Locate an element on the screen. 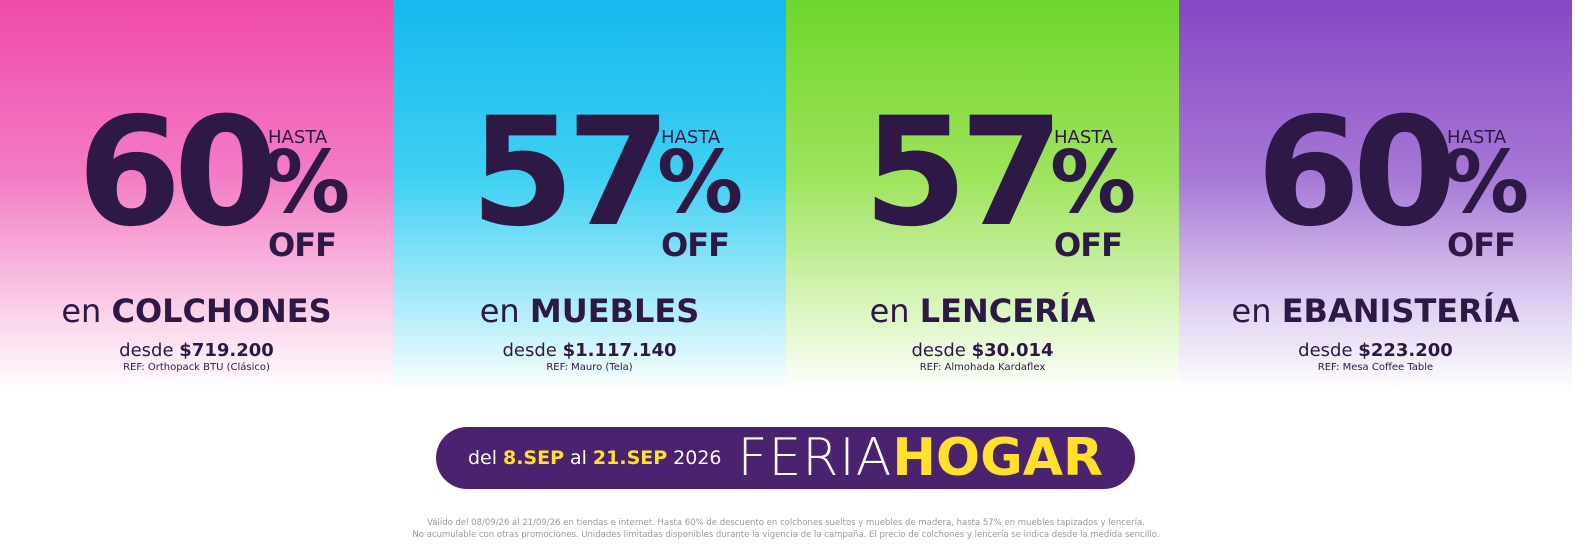  price-line: desde $223.200 is located at coordinates (1375, 350).